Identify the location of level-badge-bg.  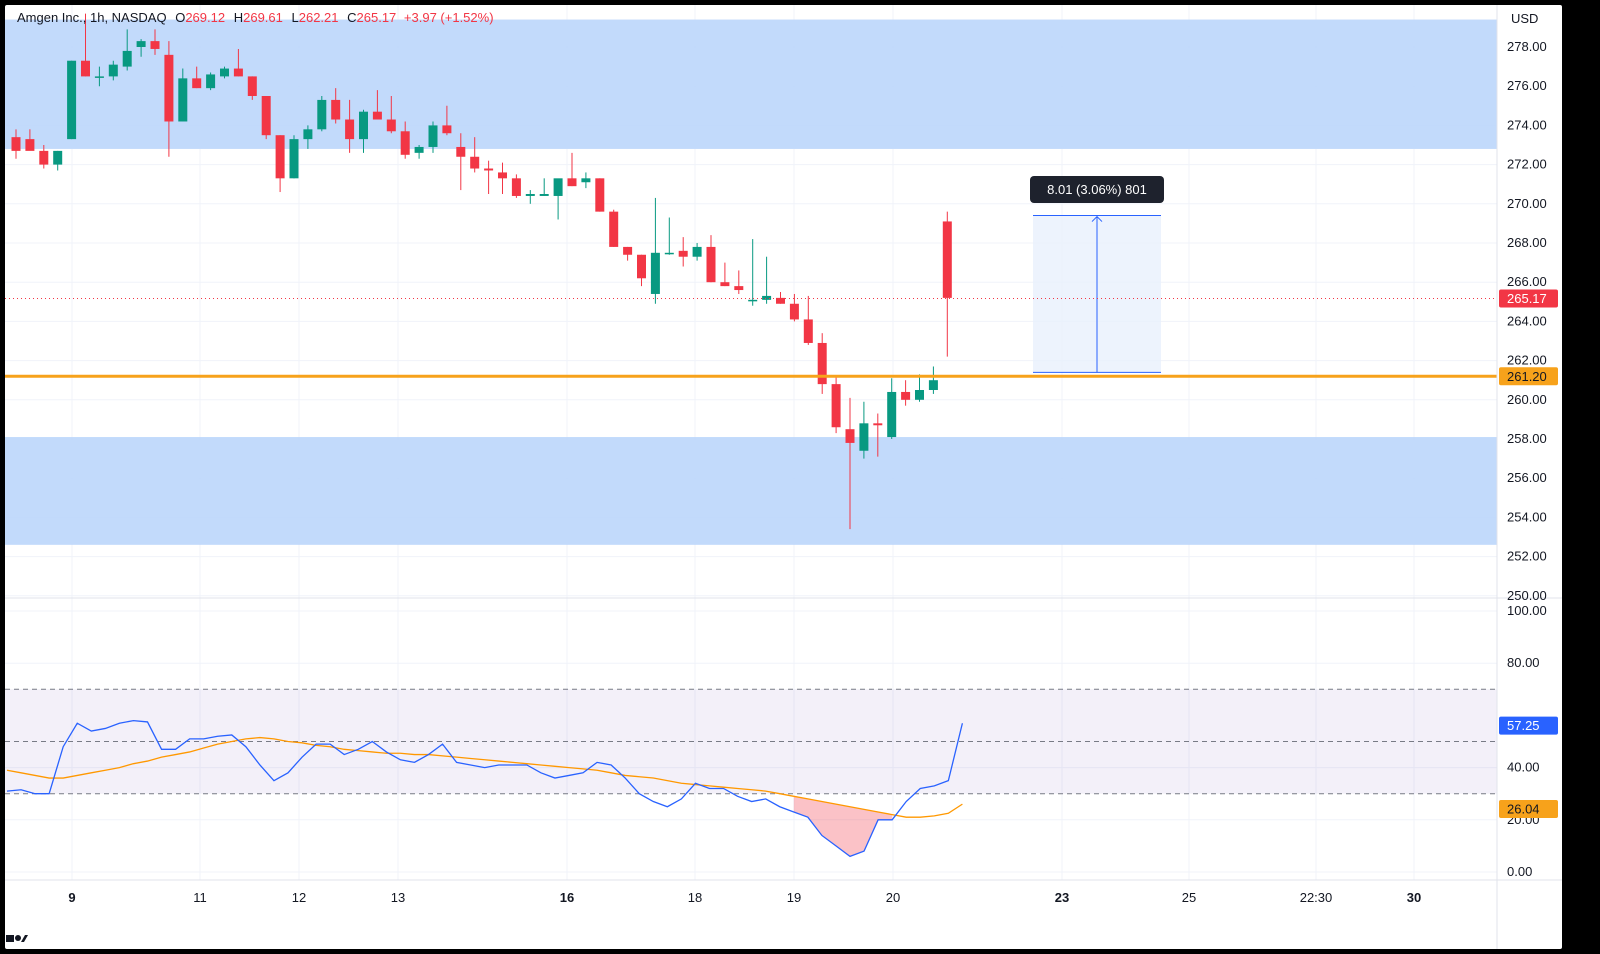
(1528, 376).